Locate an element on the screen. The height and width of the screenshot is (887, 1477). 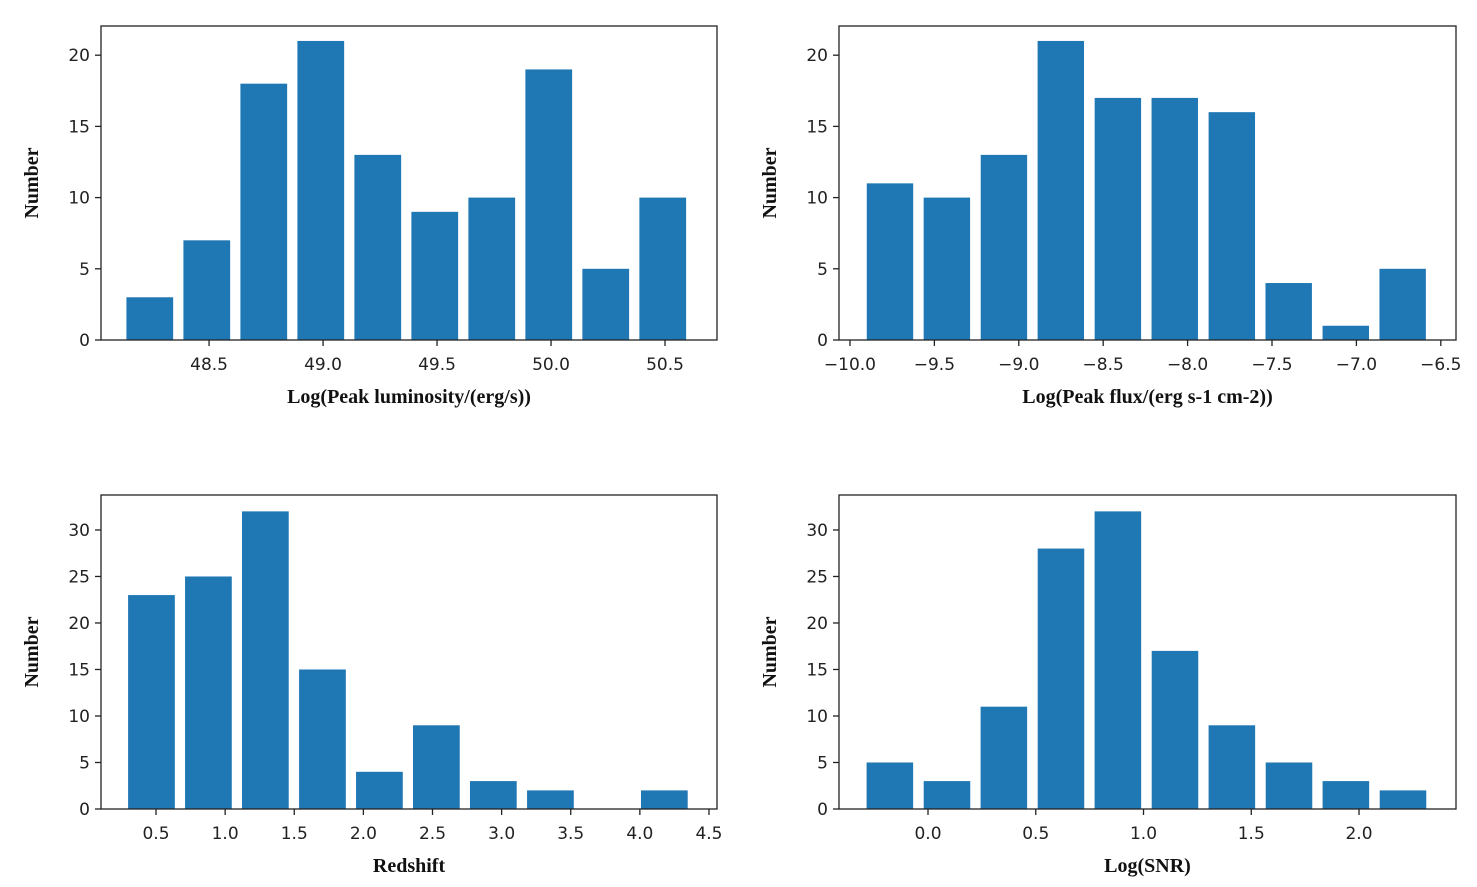
x-tick-label: 49.0 is located at coordinates (323, 365).